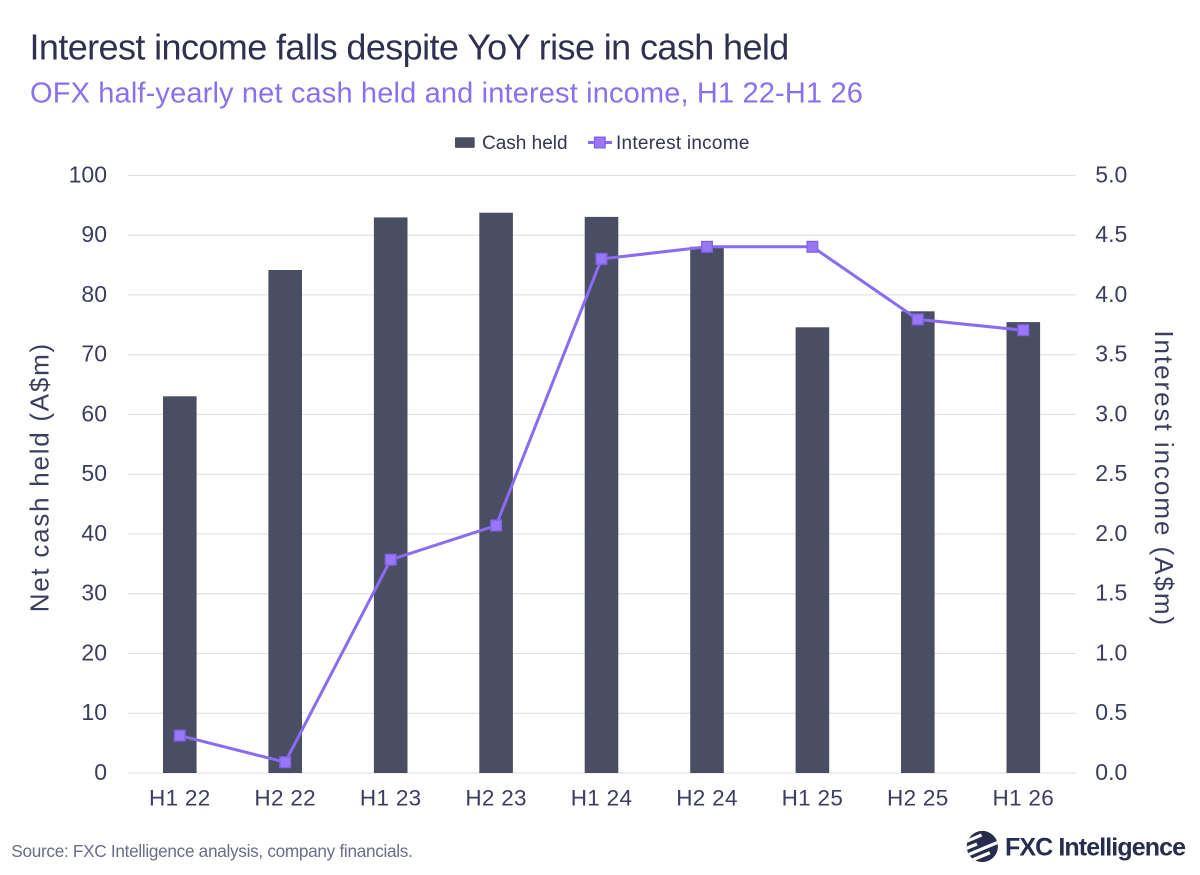 The image size is (1200, 875). Describe the element at coordinates (1111, 712) in the screenshot. I see `svg-text: 0.5` at that location.